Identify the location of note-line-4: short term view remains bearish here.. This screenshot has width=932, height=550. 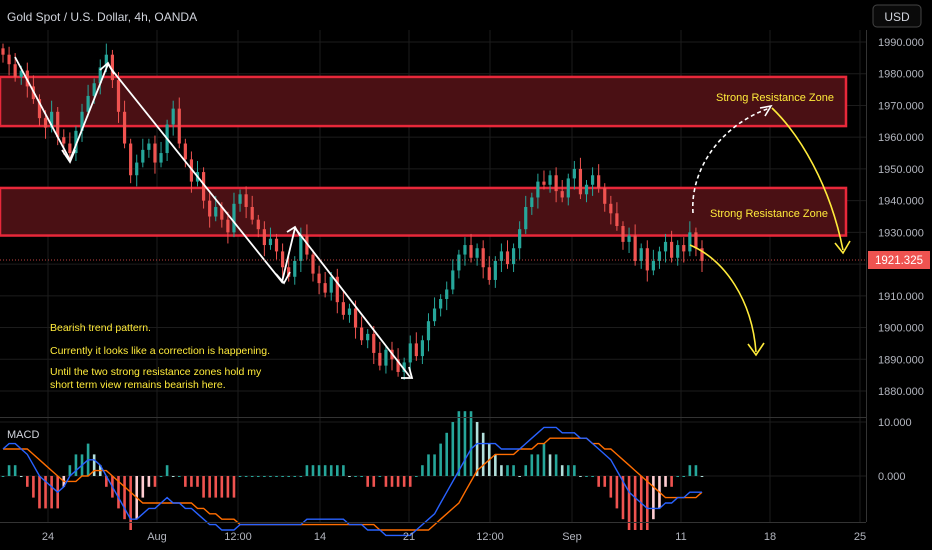
(138, 385).